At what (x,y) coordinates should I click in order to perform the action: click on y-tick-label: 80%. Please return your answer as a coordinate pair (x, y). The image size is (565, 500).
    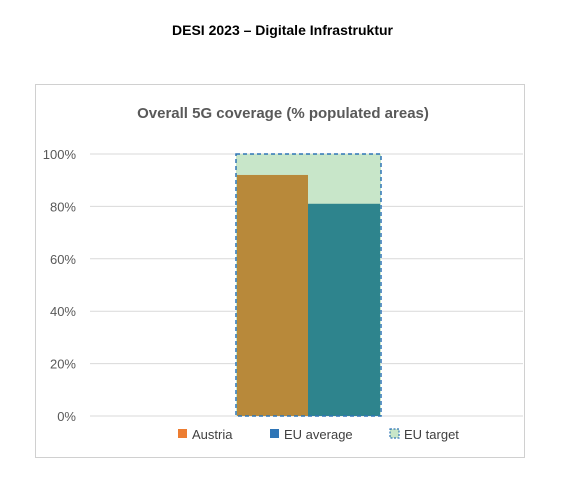
    Looking at the image, I should click on (63, 206).